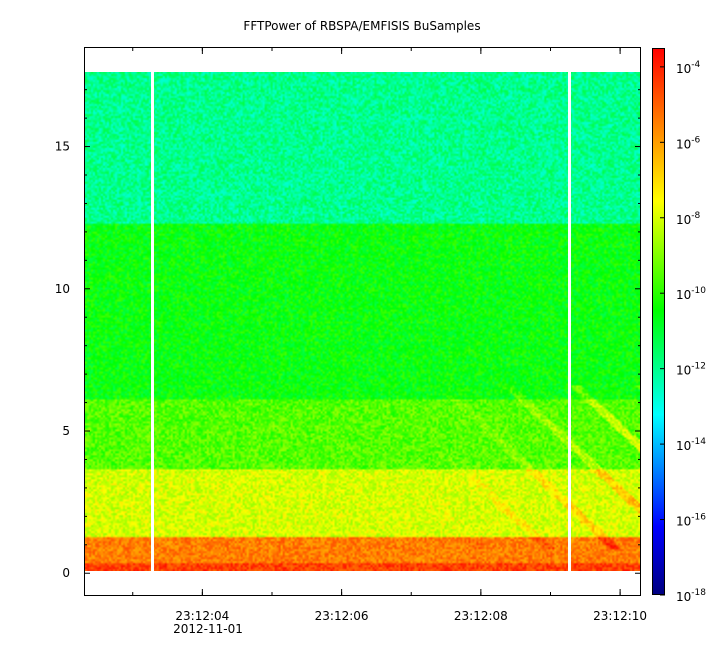  I want to click on colorbar-tick-label: 10⁻¹⁴, so click(691, 445).